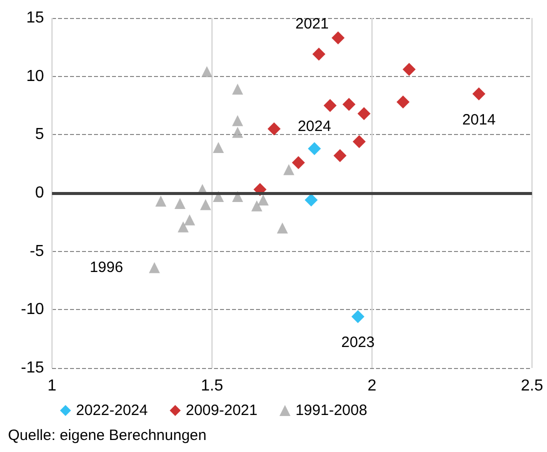  Describe the element at coordinates (35, 18) in the screenshot. I see `y-tick-label: 15` at that location.